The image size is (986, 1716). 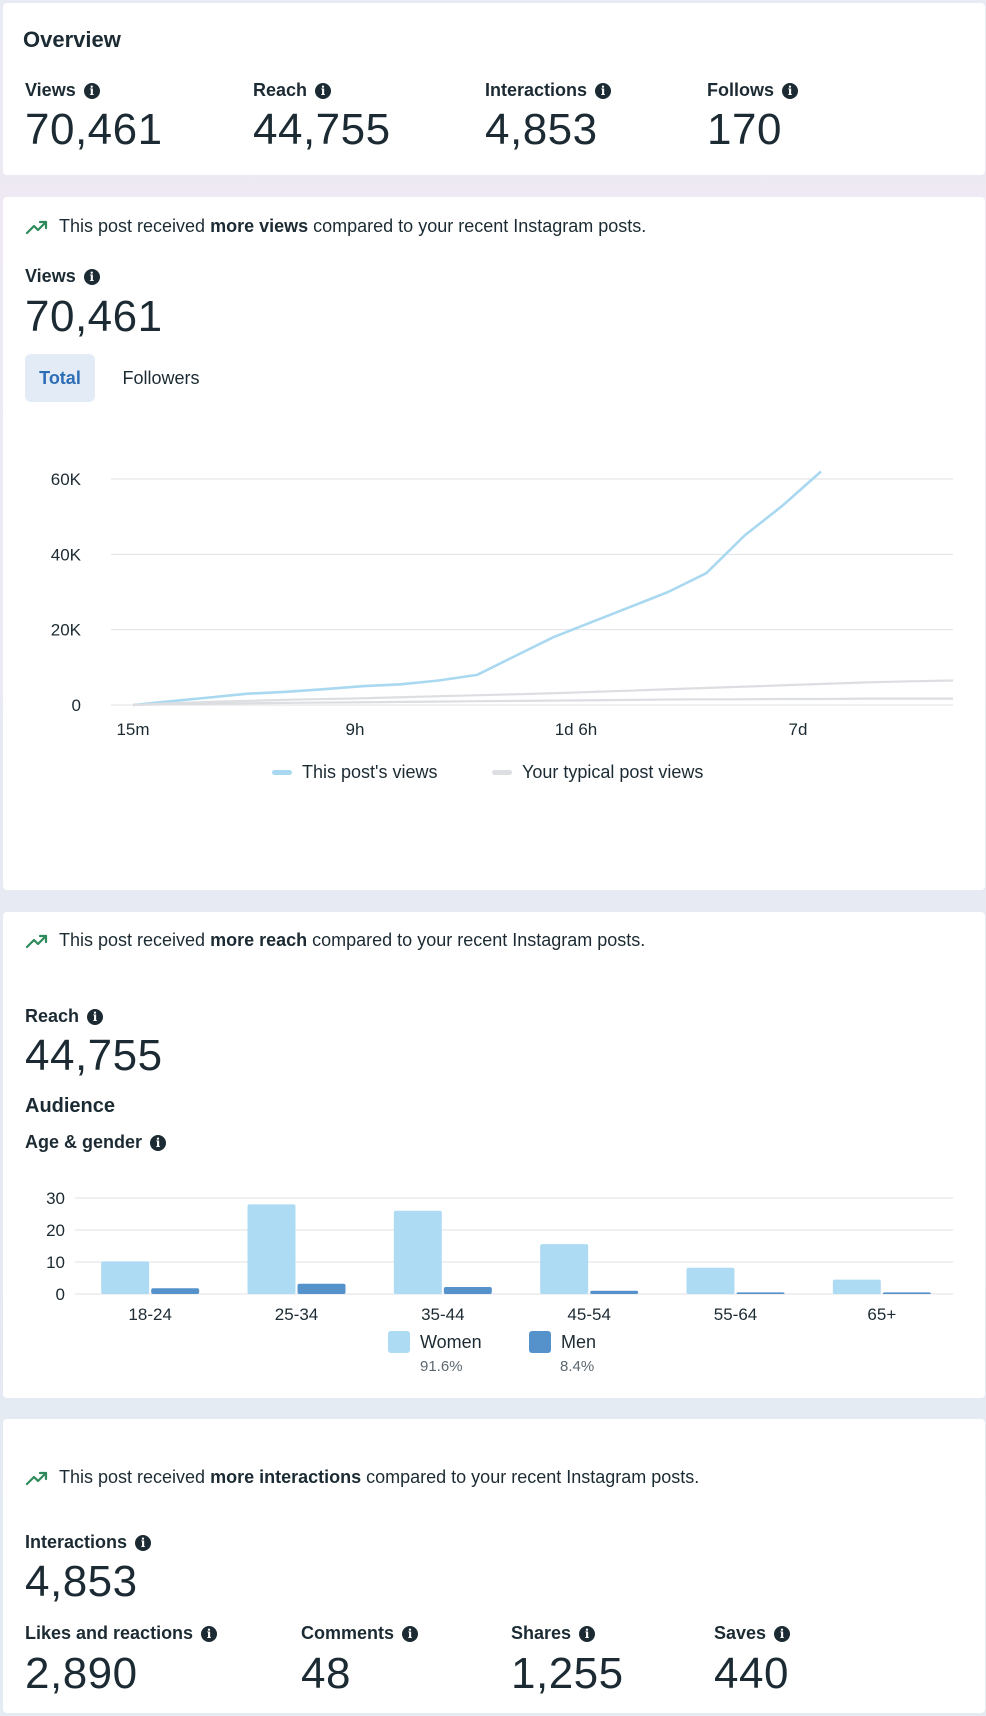 What do you see at coordinates (70, 1106) in the screenshot?
I see `audience-title: Audience` at bounding box center [70, 1106].